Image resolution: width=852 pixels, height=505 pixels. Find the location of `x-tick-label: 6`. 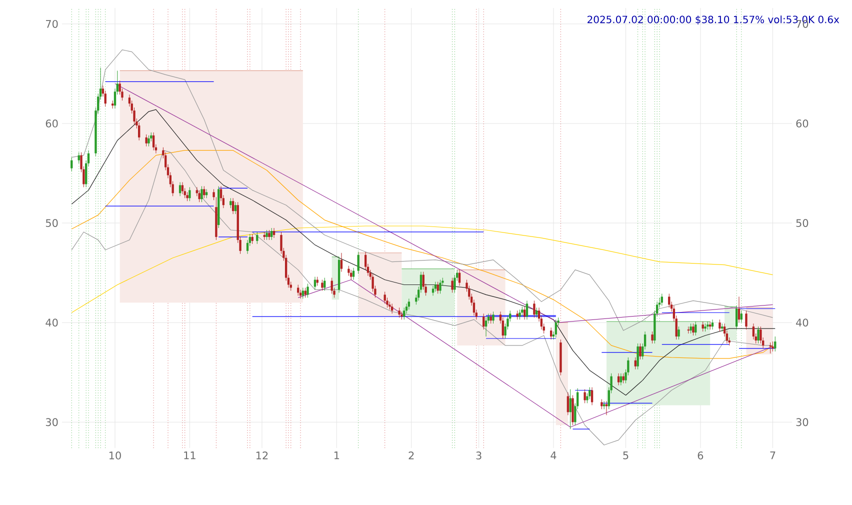

x-tick-label: 6 is located at coordinates (701, 456).